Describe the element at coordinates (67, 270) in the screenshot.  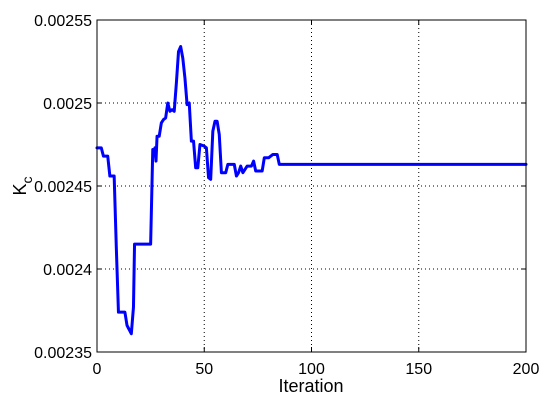
I see `y-tick-label: 0.0024` at that location.